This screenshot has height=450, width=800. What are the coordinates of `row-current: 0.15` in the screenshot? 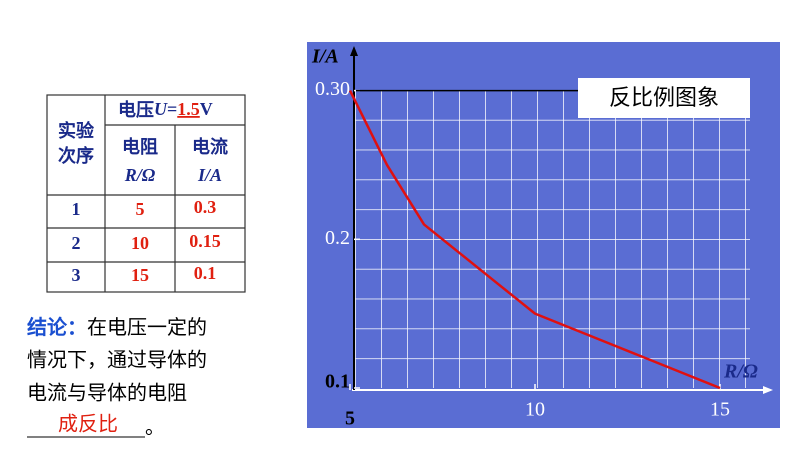 It's located at (205, 241).